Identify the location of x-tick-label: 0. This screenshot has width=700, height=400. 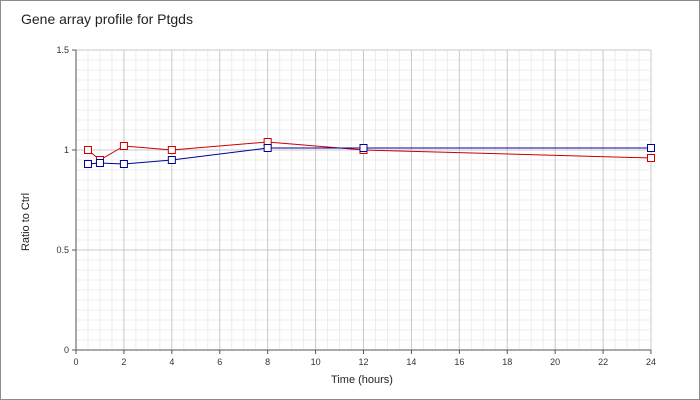
(75, 362).